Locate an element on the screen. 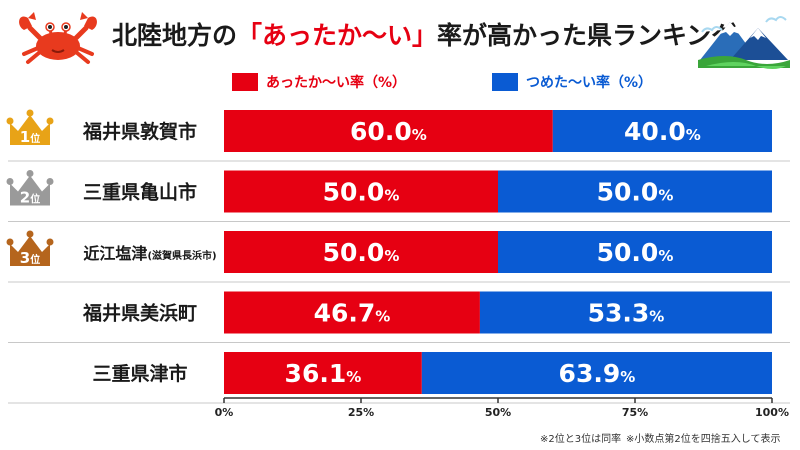  data-label-cold: 53.3% is located at coordinates (626, 313).